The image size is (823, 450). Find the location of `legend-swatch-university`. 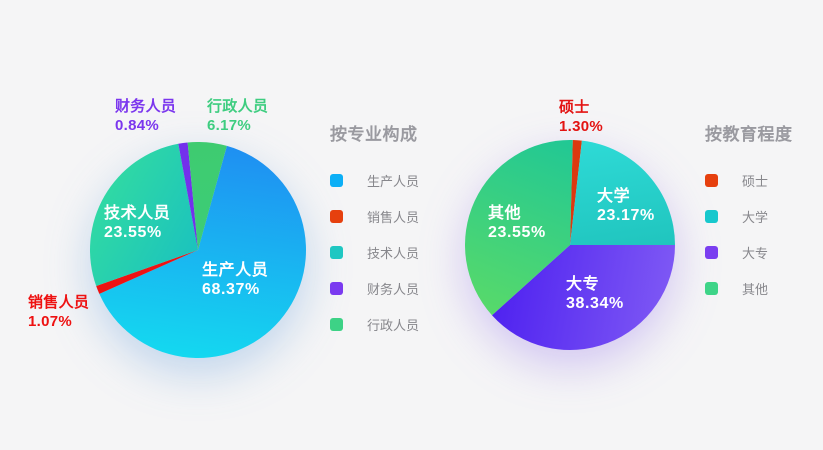

legend-swatch-university is located at coordinates (711, 216).